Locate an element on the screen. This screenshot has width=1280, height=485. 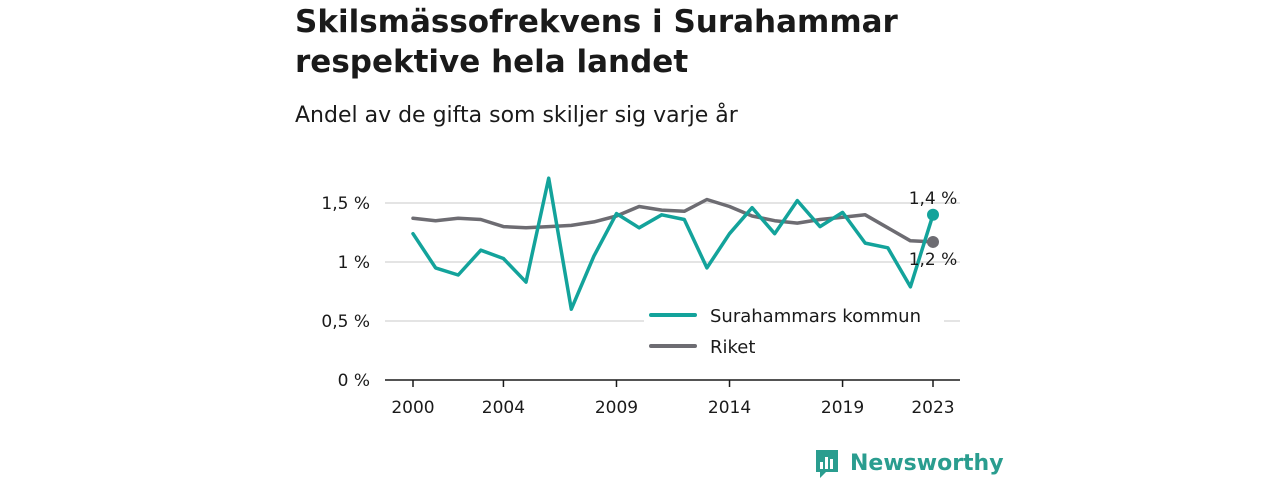
end-point-riket is located at coordinates (933, 241).